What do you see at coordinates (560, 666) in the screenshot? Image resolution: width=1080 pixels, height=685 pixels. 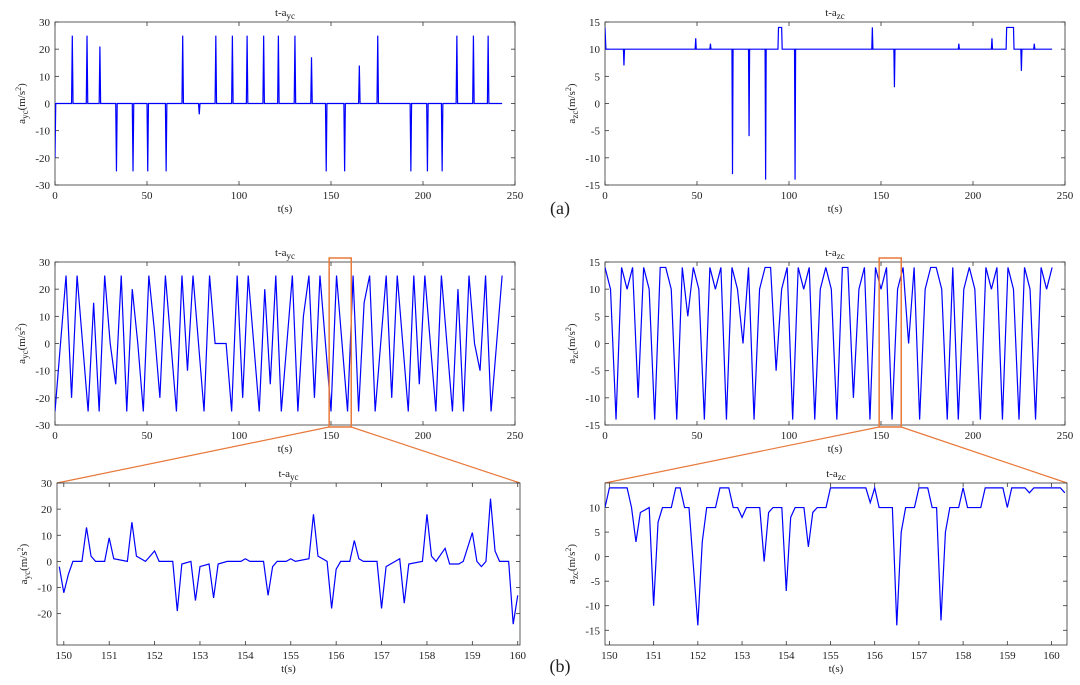 I see `panel-label: (b)` at bounding box center [560, 666].